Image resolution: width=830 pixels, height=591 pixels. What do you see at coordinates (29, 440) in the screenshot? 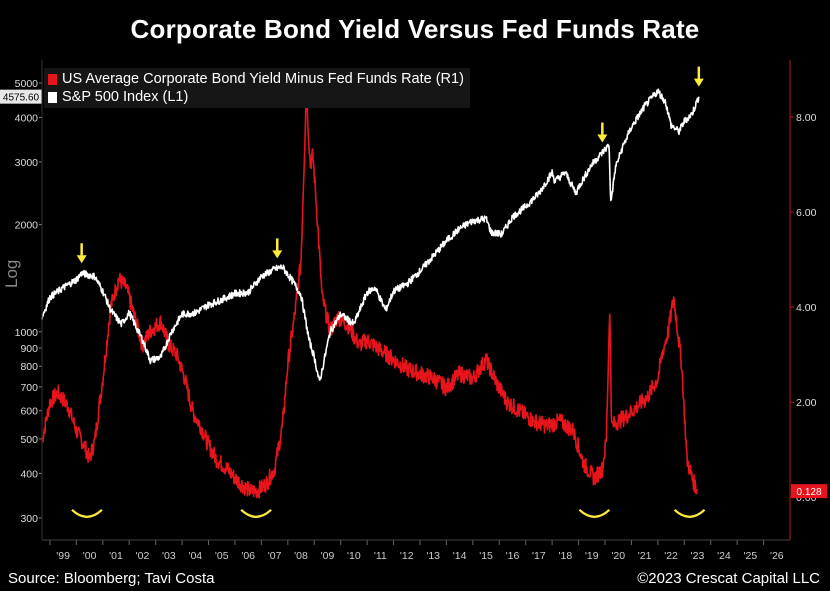
I see `left-tick-label: 500` at bounding box center [29, 440].